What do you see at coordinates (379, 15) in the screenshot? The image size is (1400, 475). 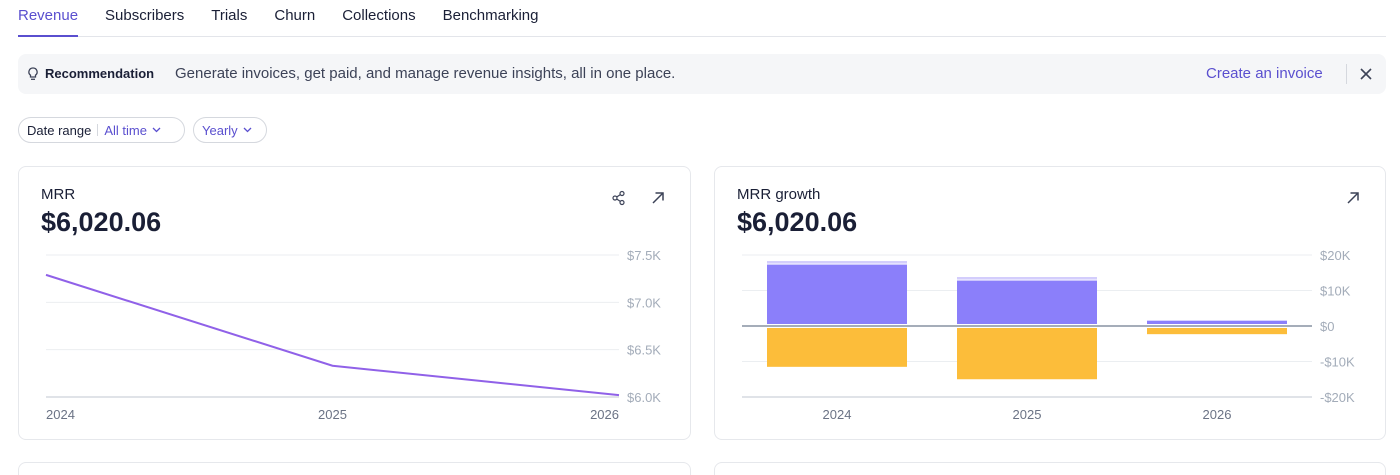 I see `tab-collections: Collections` at bounding box center [379, 15].